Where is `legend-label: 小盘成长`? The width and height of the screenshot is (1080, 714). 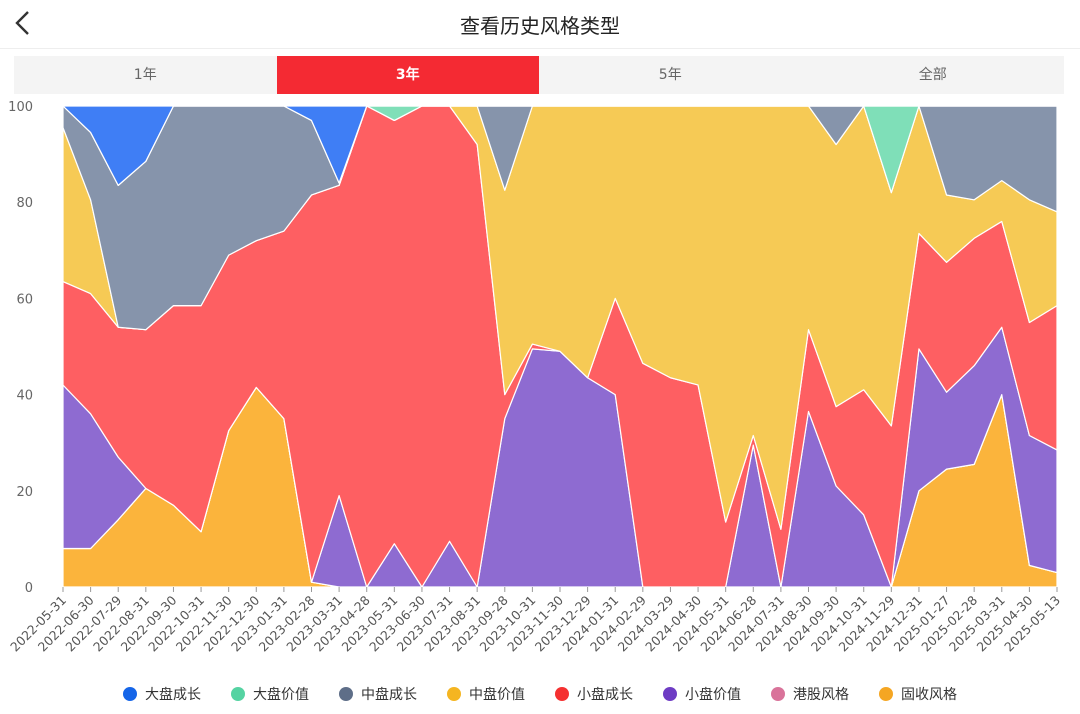 legend-label: 小盘成长 is located at coordinates (605, 695).